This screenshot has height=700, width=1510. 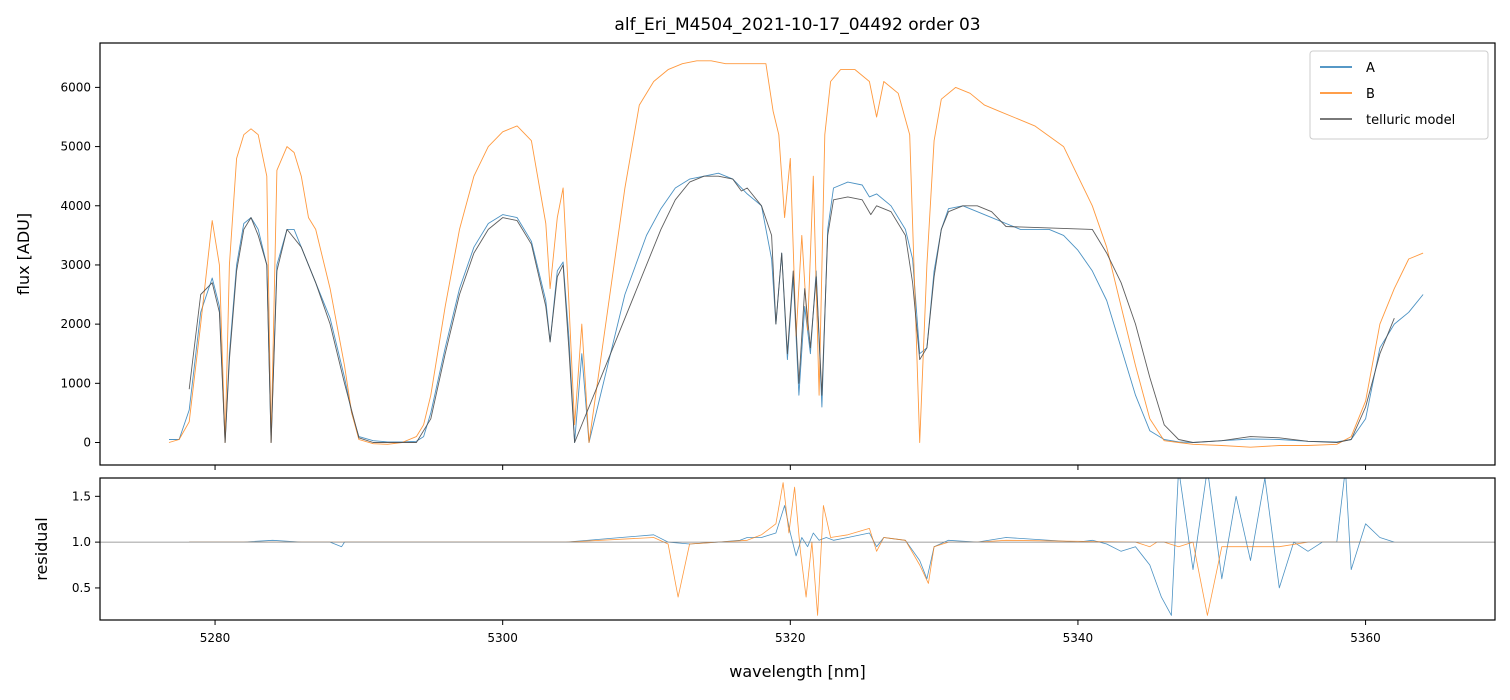 I want to click on bottom-ylabel: residual, so click(x=41, y=548).